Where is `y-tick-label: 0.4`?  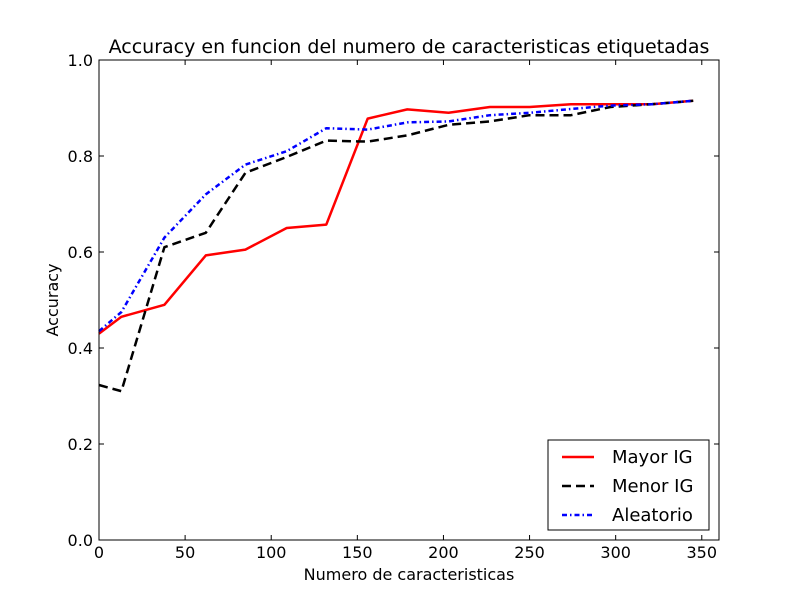
y-tick-label: 0.4 is located at coordinates (80, 348).